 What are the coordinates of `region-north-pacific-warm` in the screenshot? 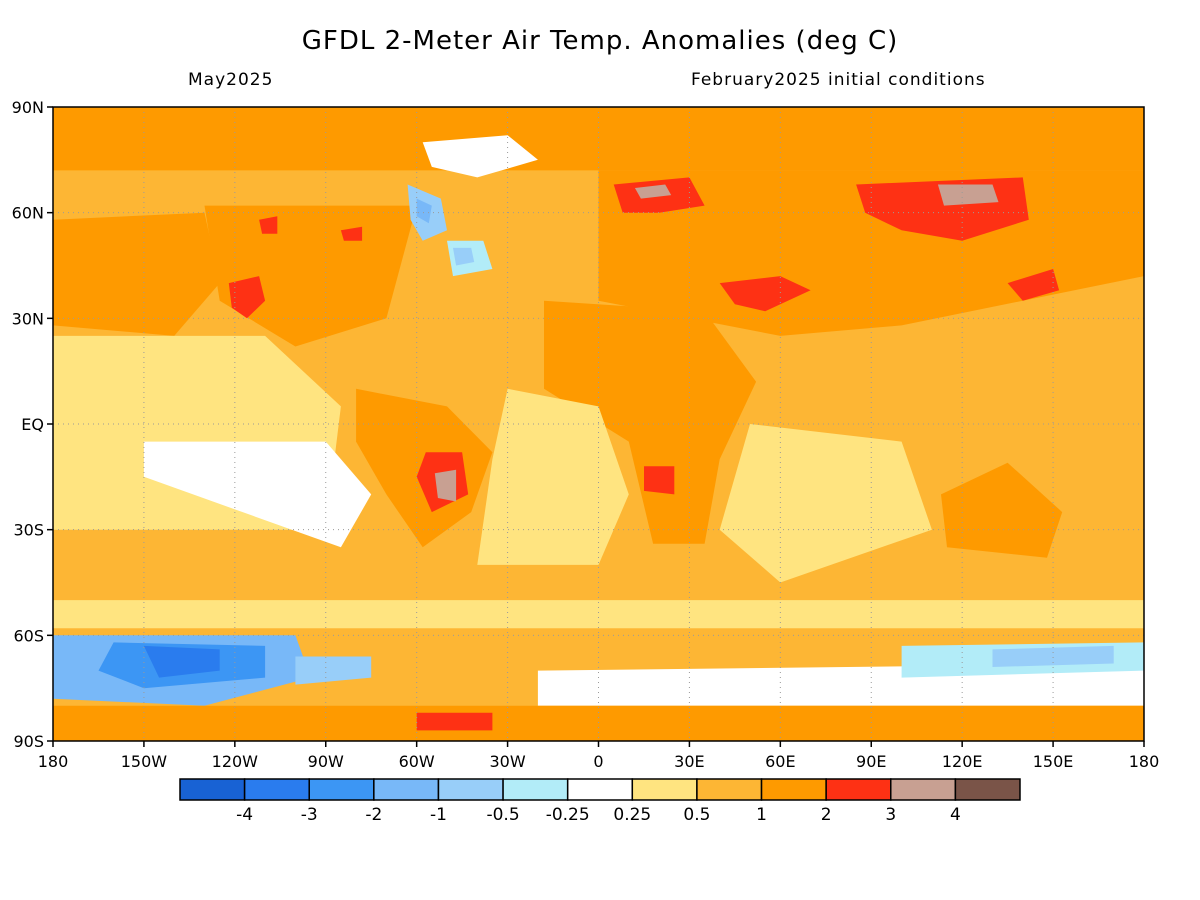 It's located at (136, 274).